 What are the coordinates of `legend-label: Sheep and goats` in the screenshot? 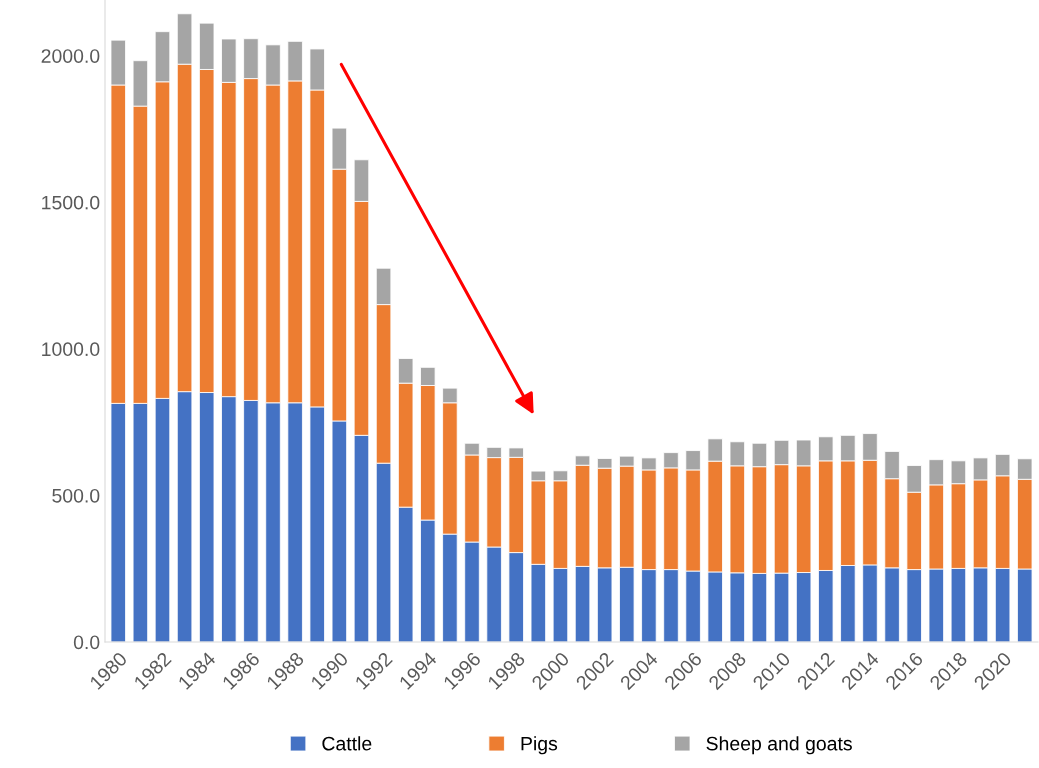 It's located at (779, 745).